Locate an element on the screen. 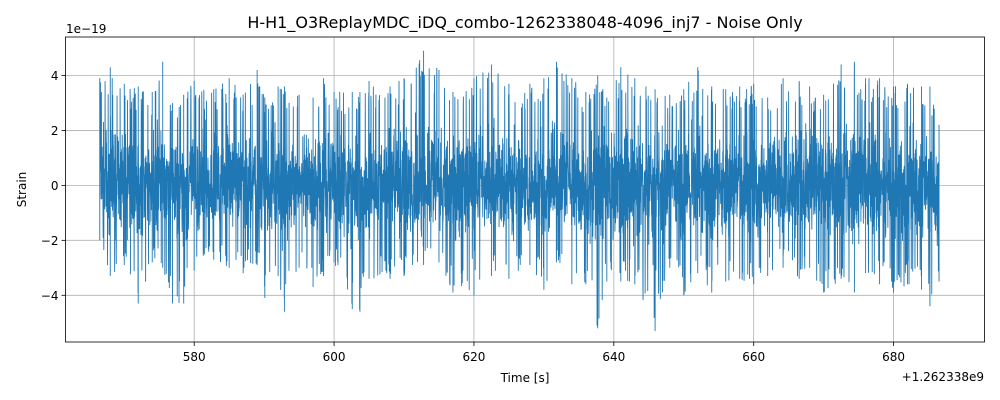 This screenshot has height=400, width=1000. y-tick-label: 0 is located at coordinates (55, 186).